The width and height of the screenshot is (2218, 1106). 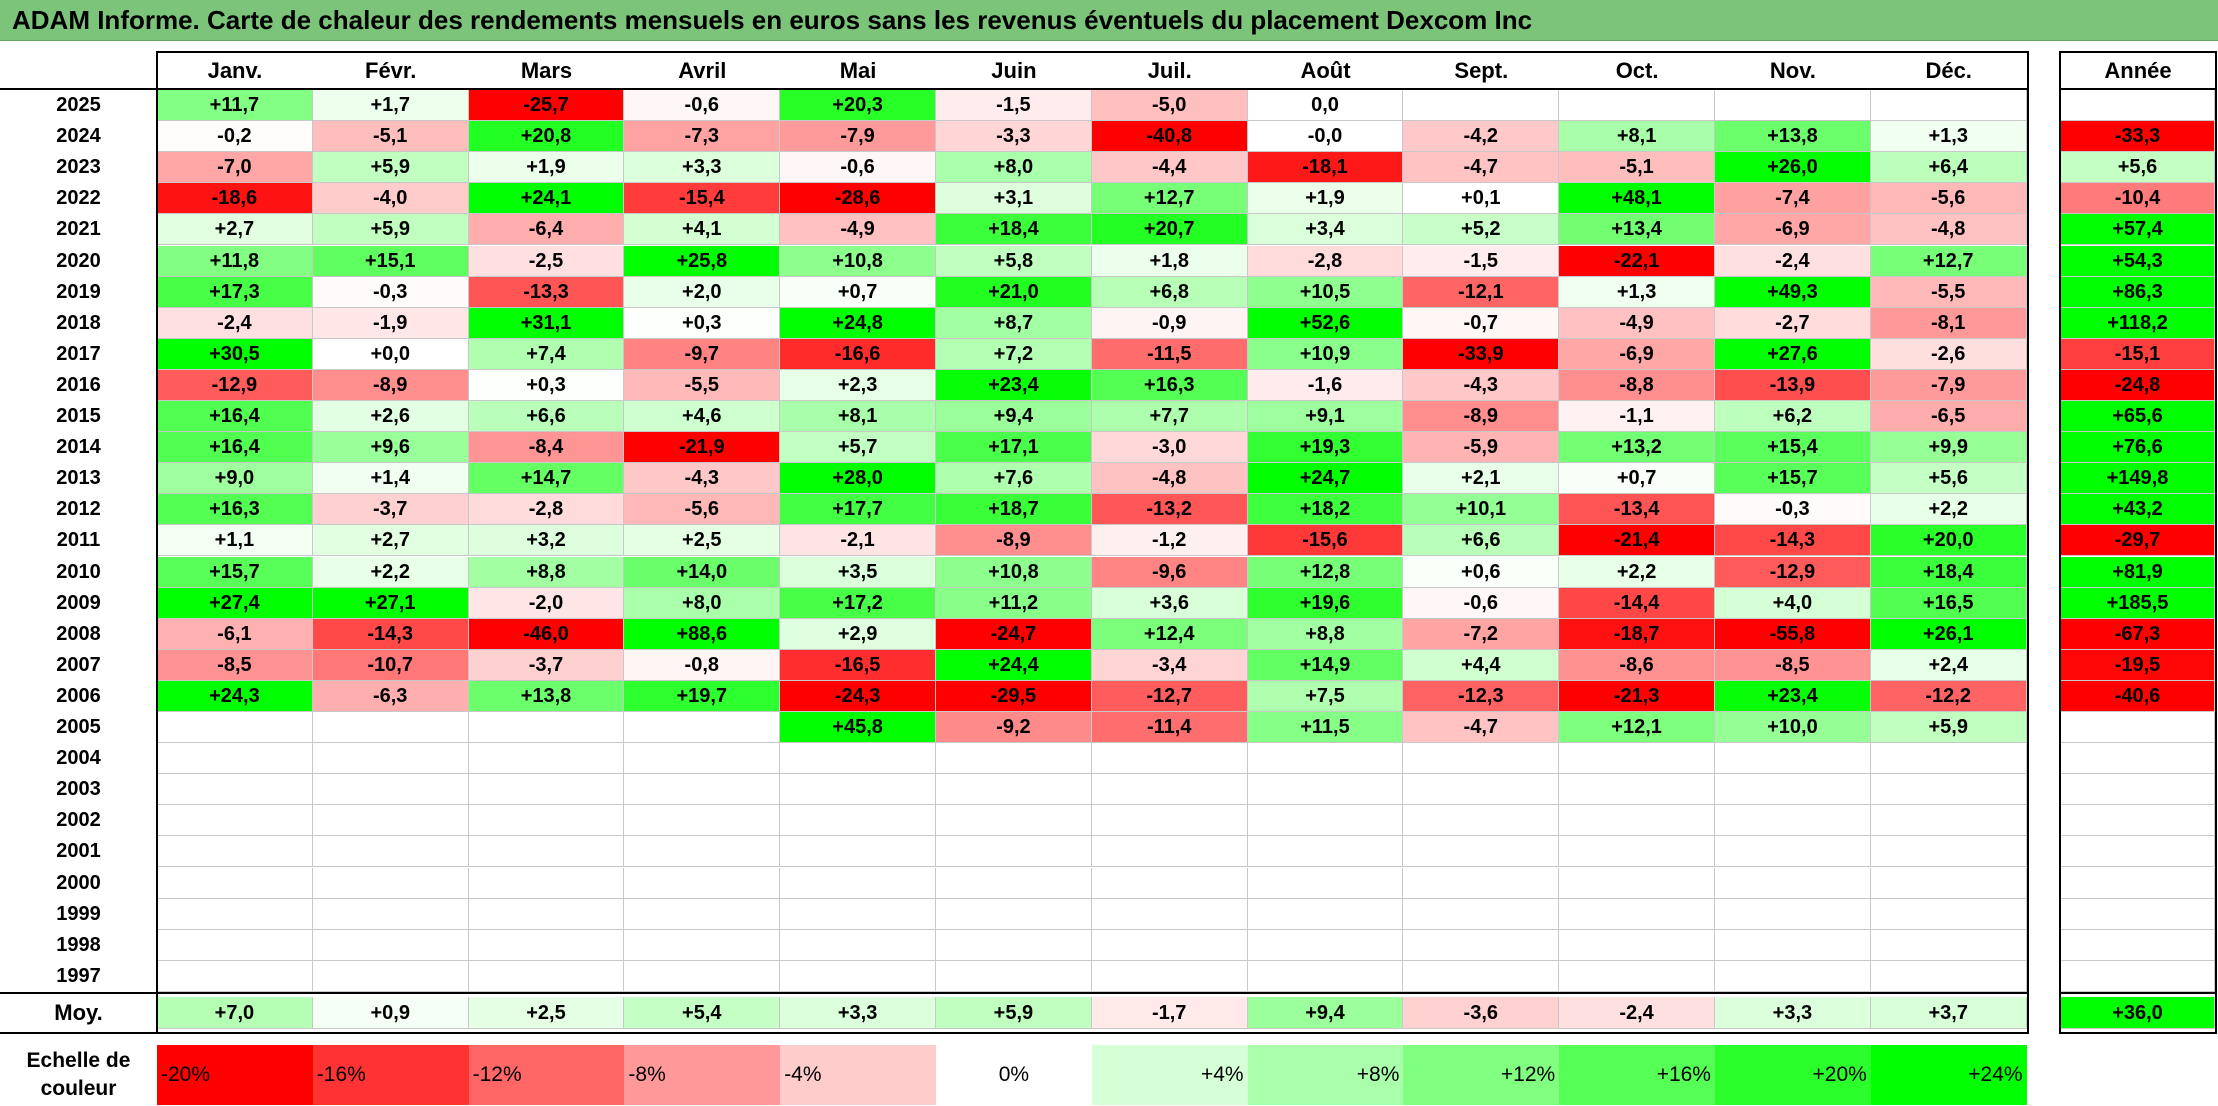 What do you see at coordinates (1169, 261) in the screenshot?
I see `heatmap-cell: +1,8` at bounding box center [1169, 261].